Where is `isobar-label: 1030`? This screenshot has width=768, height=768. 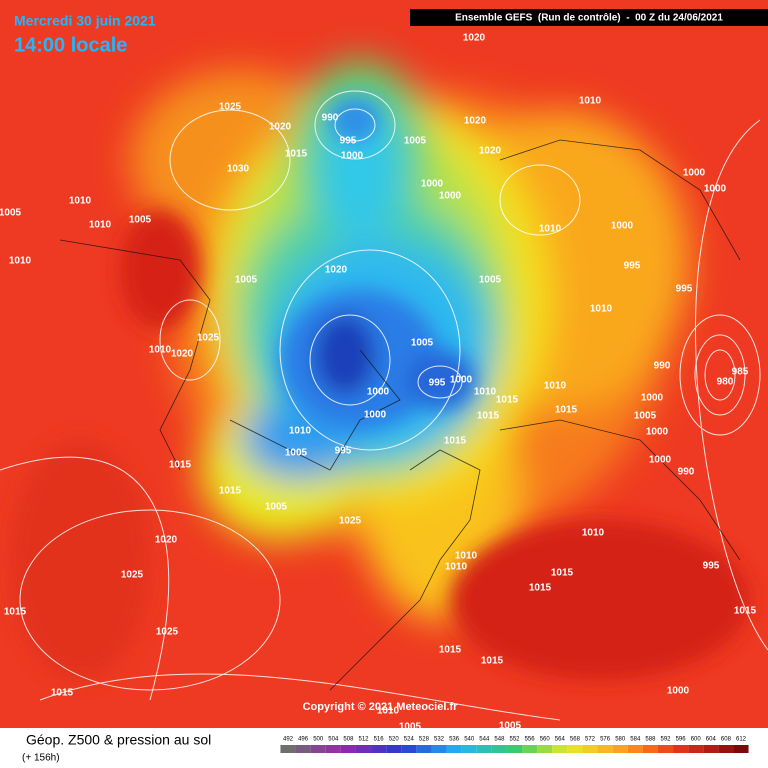 isobar-label: 1030 is located at coordinates (238, 169).